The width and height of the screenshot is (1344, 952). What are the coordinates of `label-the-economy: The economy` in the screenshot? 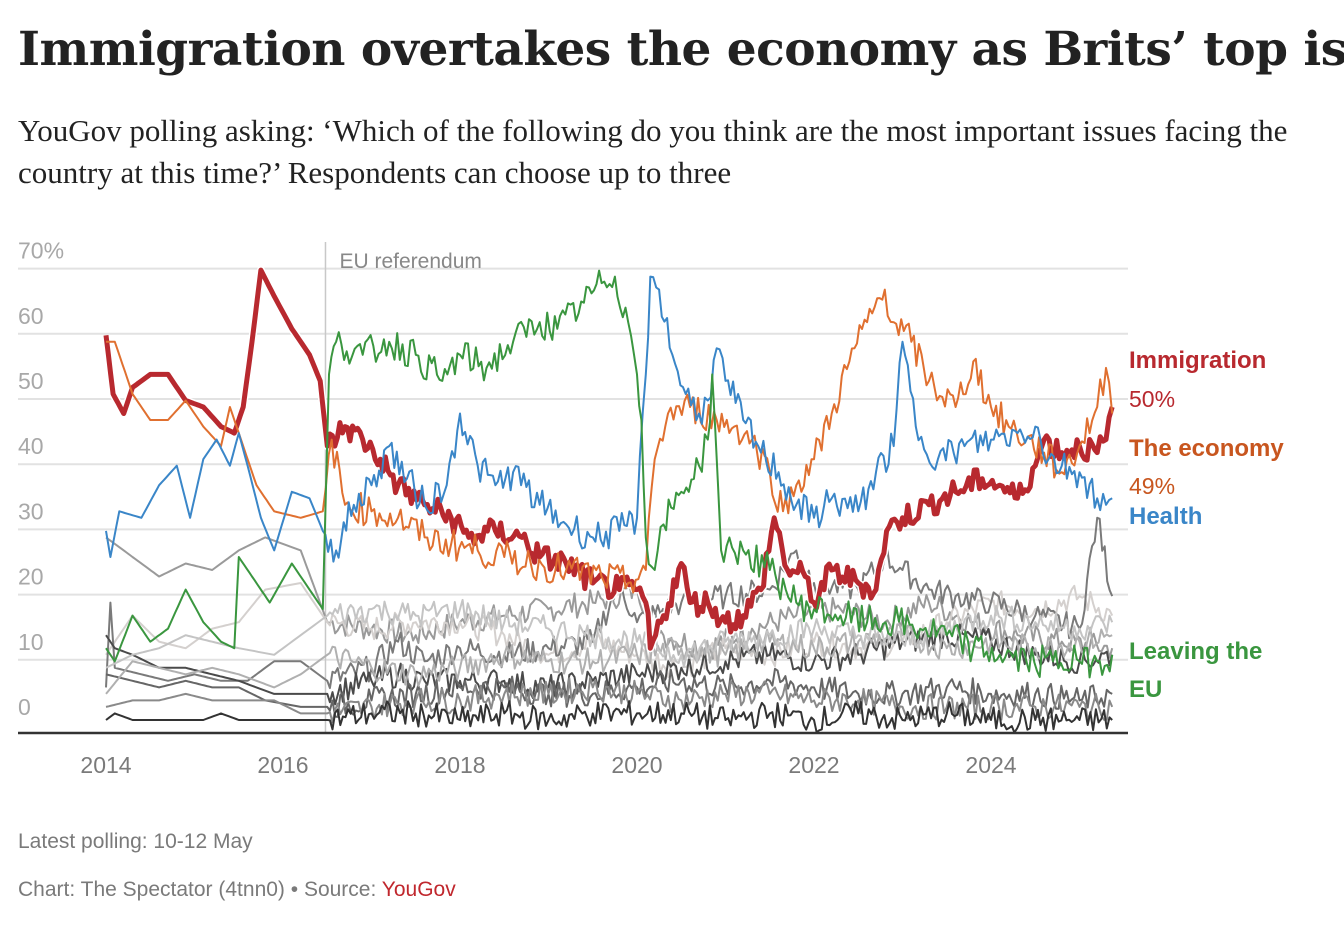 It's located at (1206, 448).